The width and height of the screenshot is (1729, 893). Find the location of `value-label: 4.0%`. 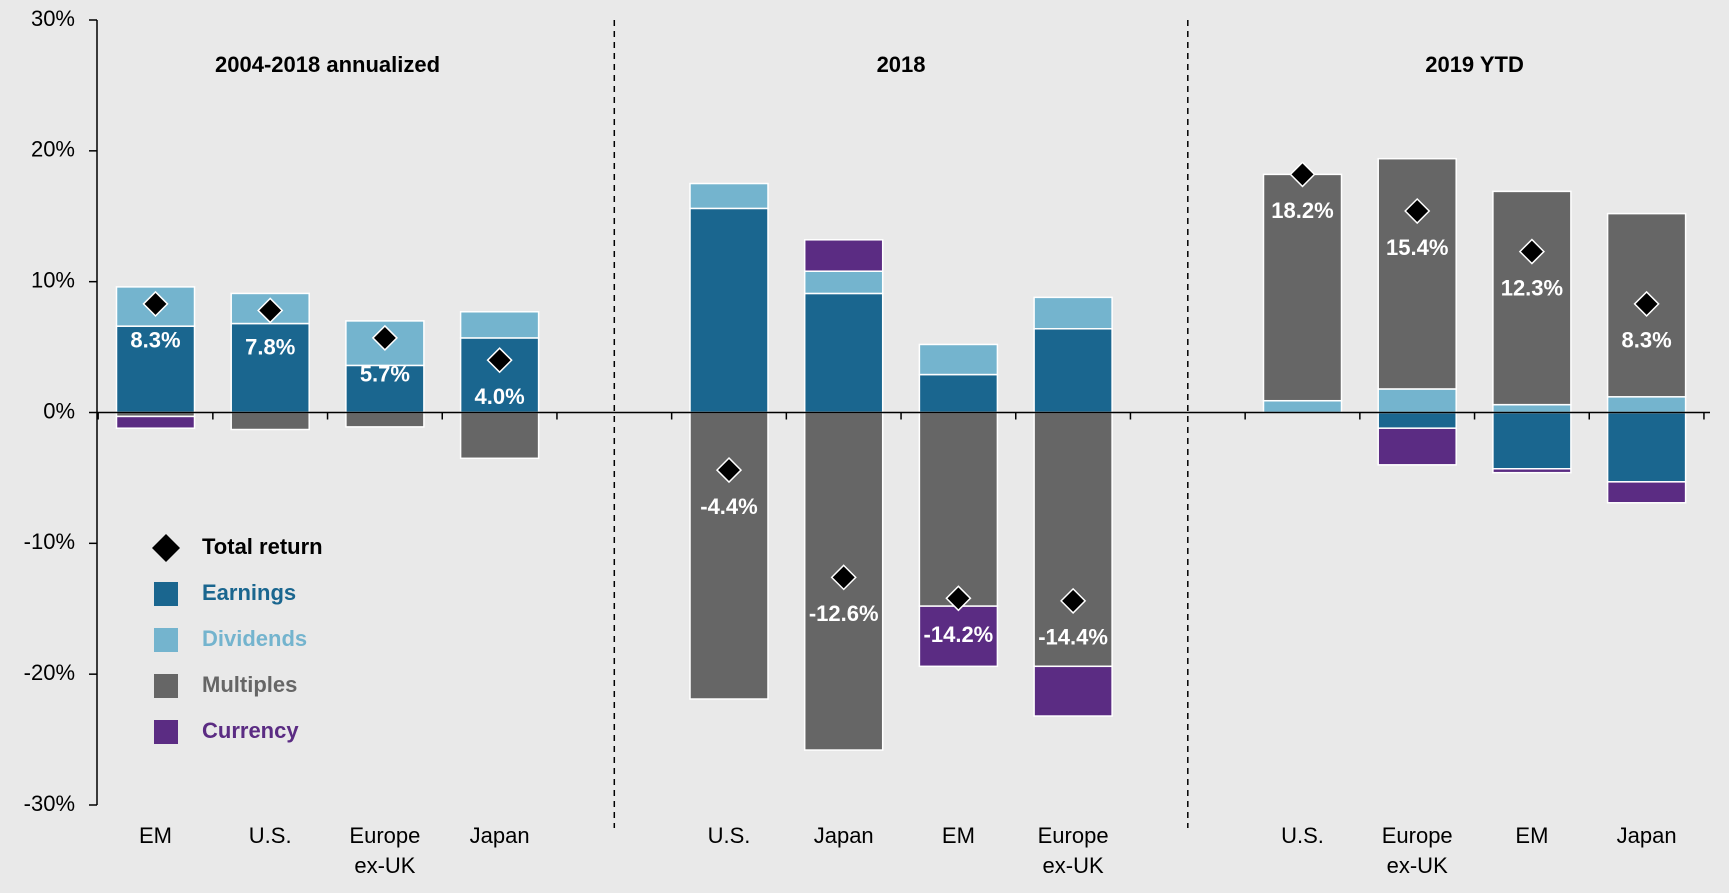

value-label: 4.0% is located at coordinates (500, 396).